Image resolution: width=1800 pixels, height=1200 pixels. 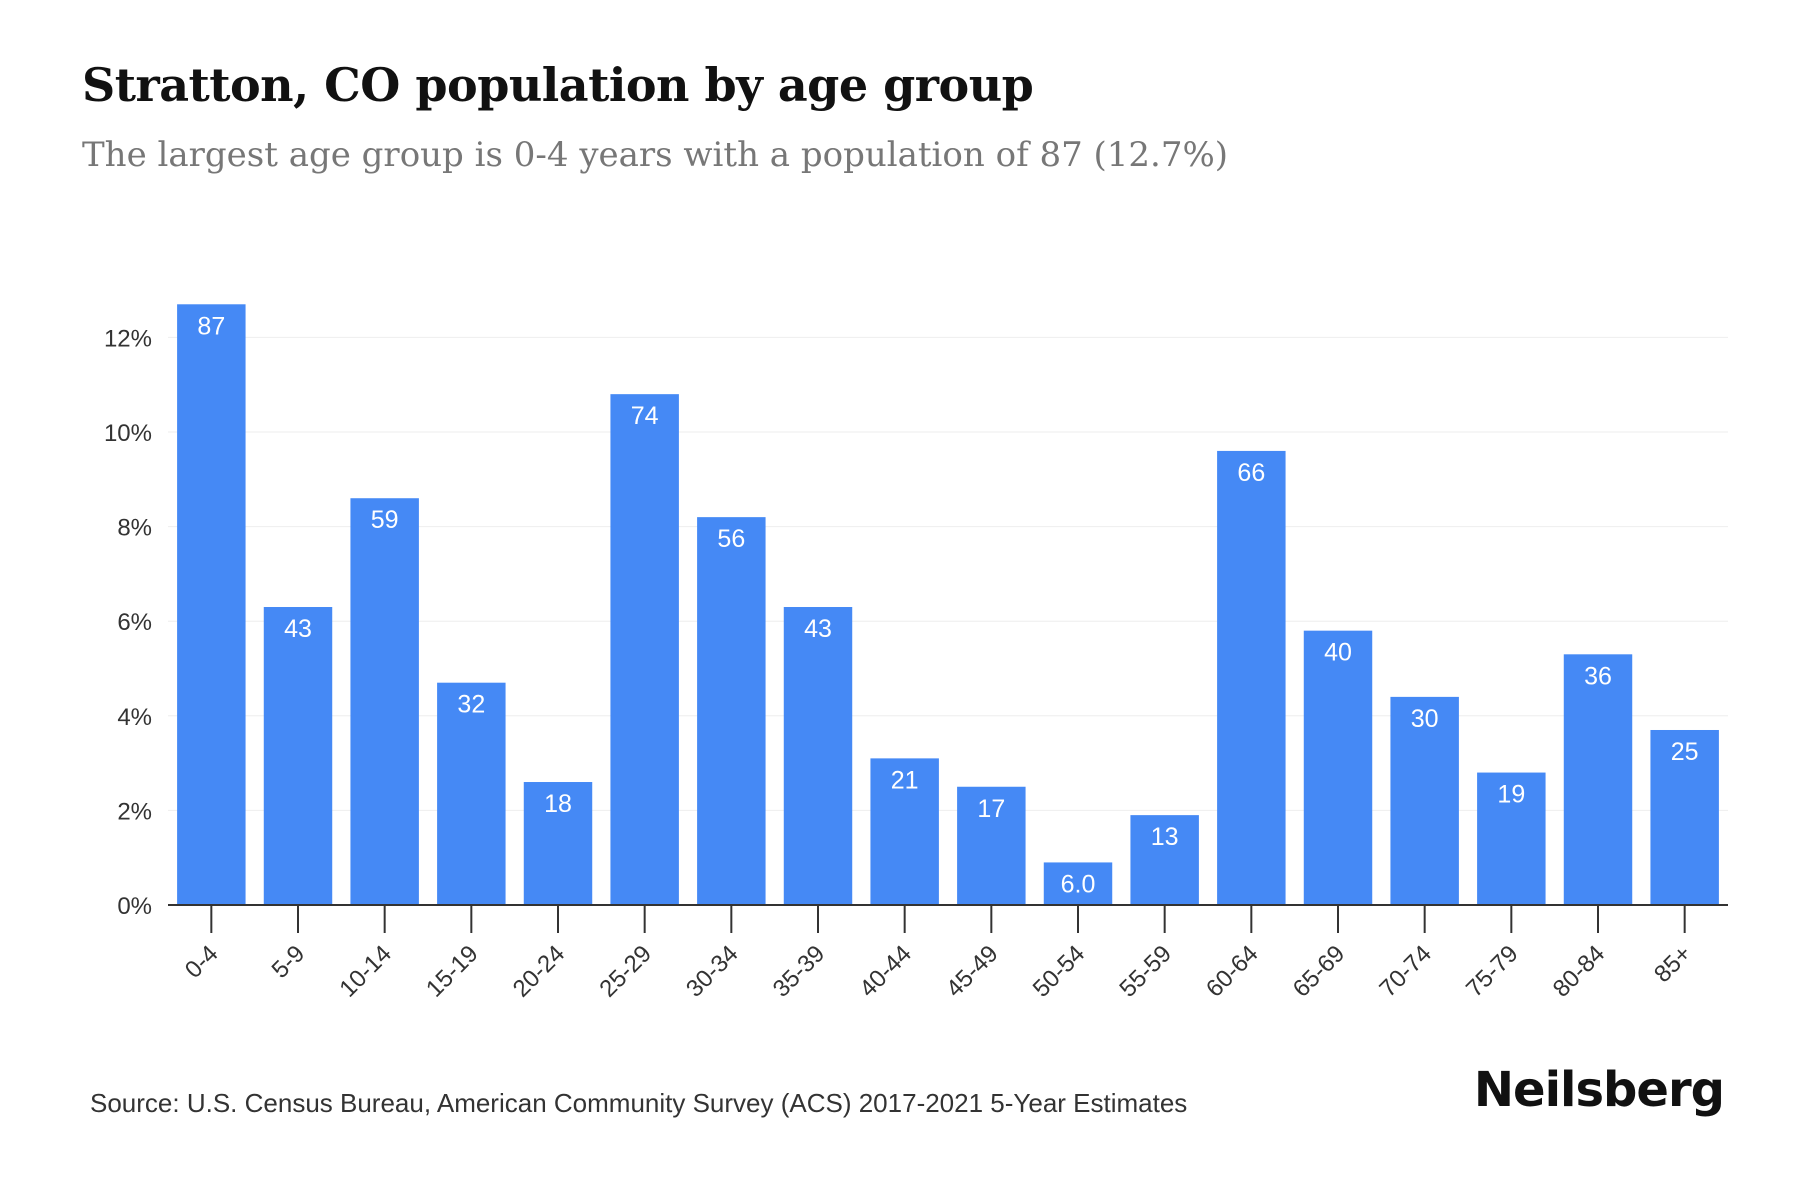 I want to click on x-tick-label: 15-19, so click(x=452, y=971).